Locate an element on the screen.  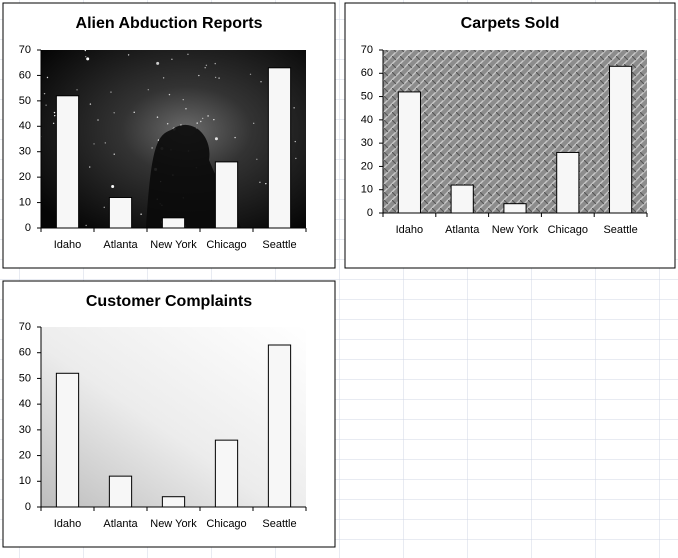
chart-title: Carpets Sold is located at coordinates (510, 23).